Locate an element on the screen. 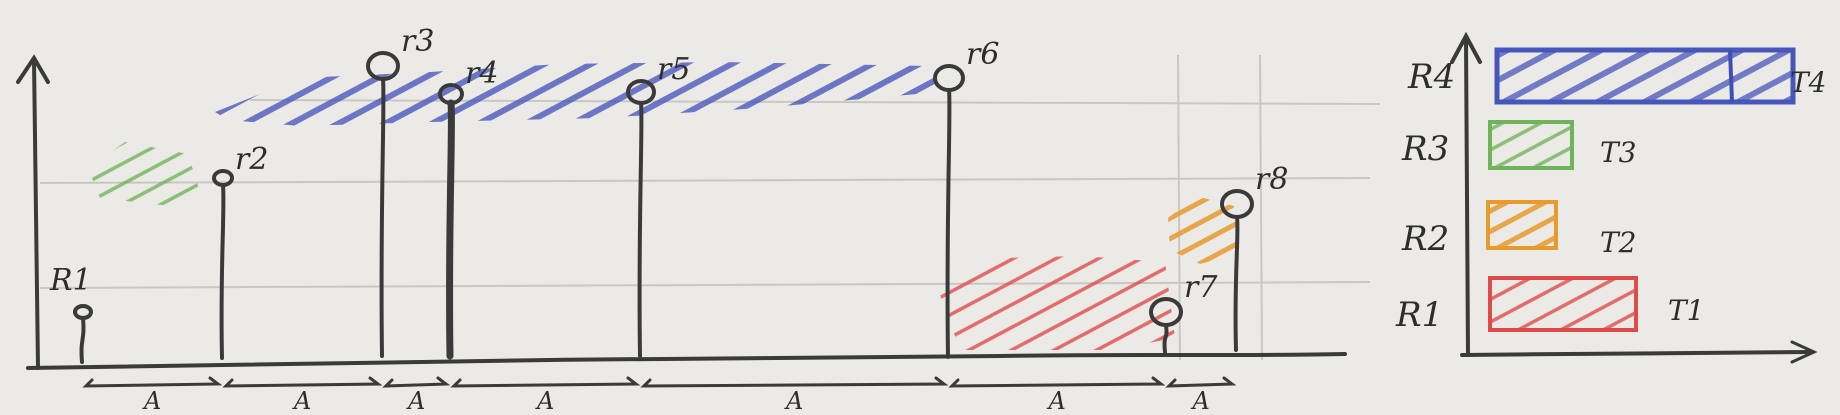  legend-row-label-r2: R2 is located at coordinates (1425, 239).